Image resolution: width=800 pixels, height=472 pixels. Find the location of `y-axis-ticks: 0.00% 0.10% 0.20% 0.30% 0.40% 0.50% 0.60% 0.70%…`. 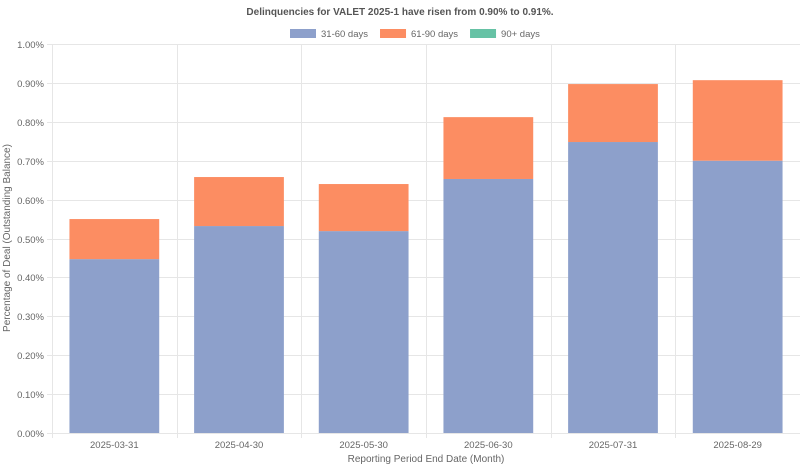

y-axis-ticks: 0.00% 0.10% 0.20% 0.30% 0.40% 0.50% 0.60% 0.70%… is located at coordinates (30, 240).